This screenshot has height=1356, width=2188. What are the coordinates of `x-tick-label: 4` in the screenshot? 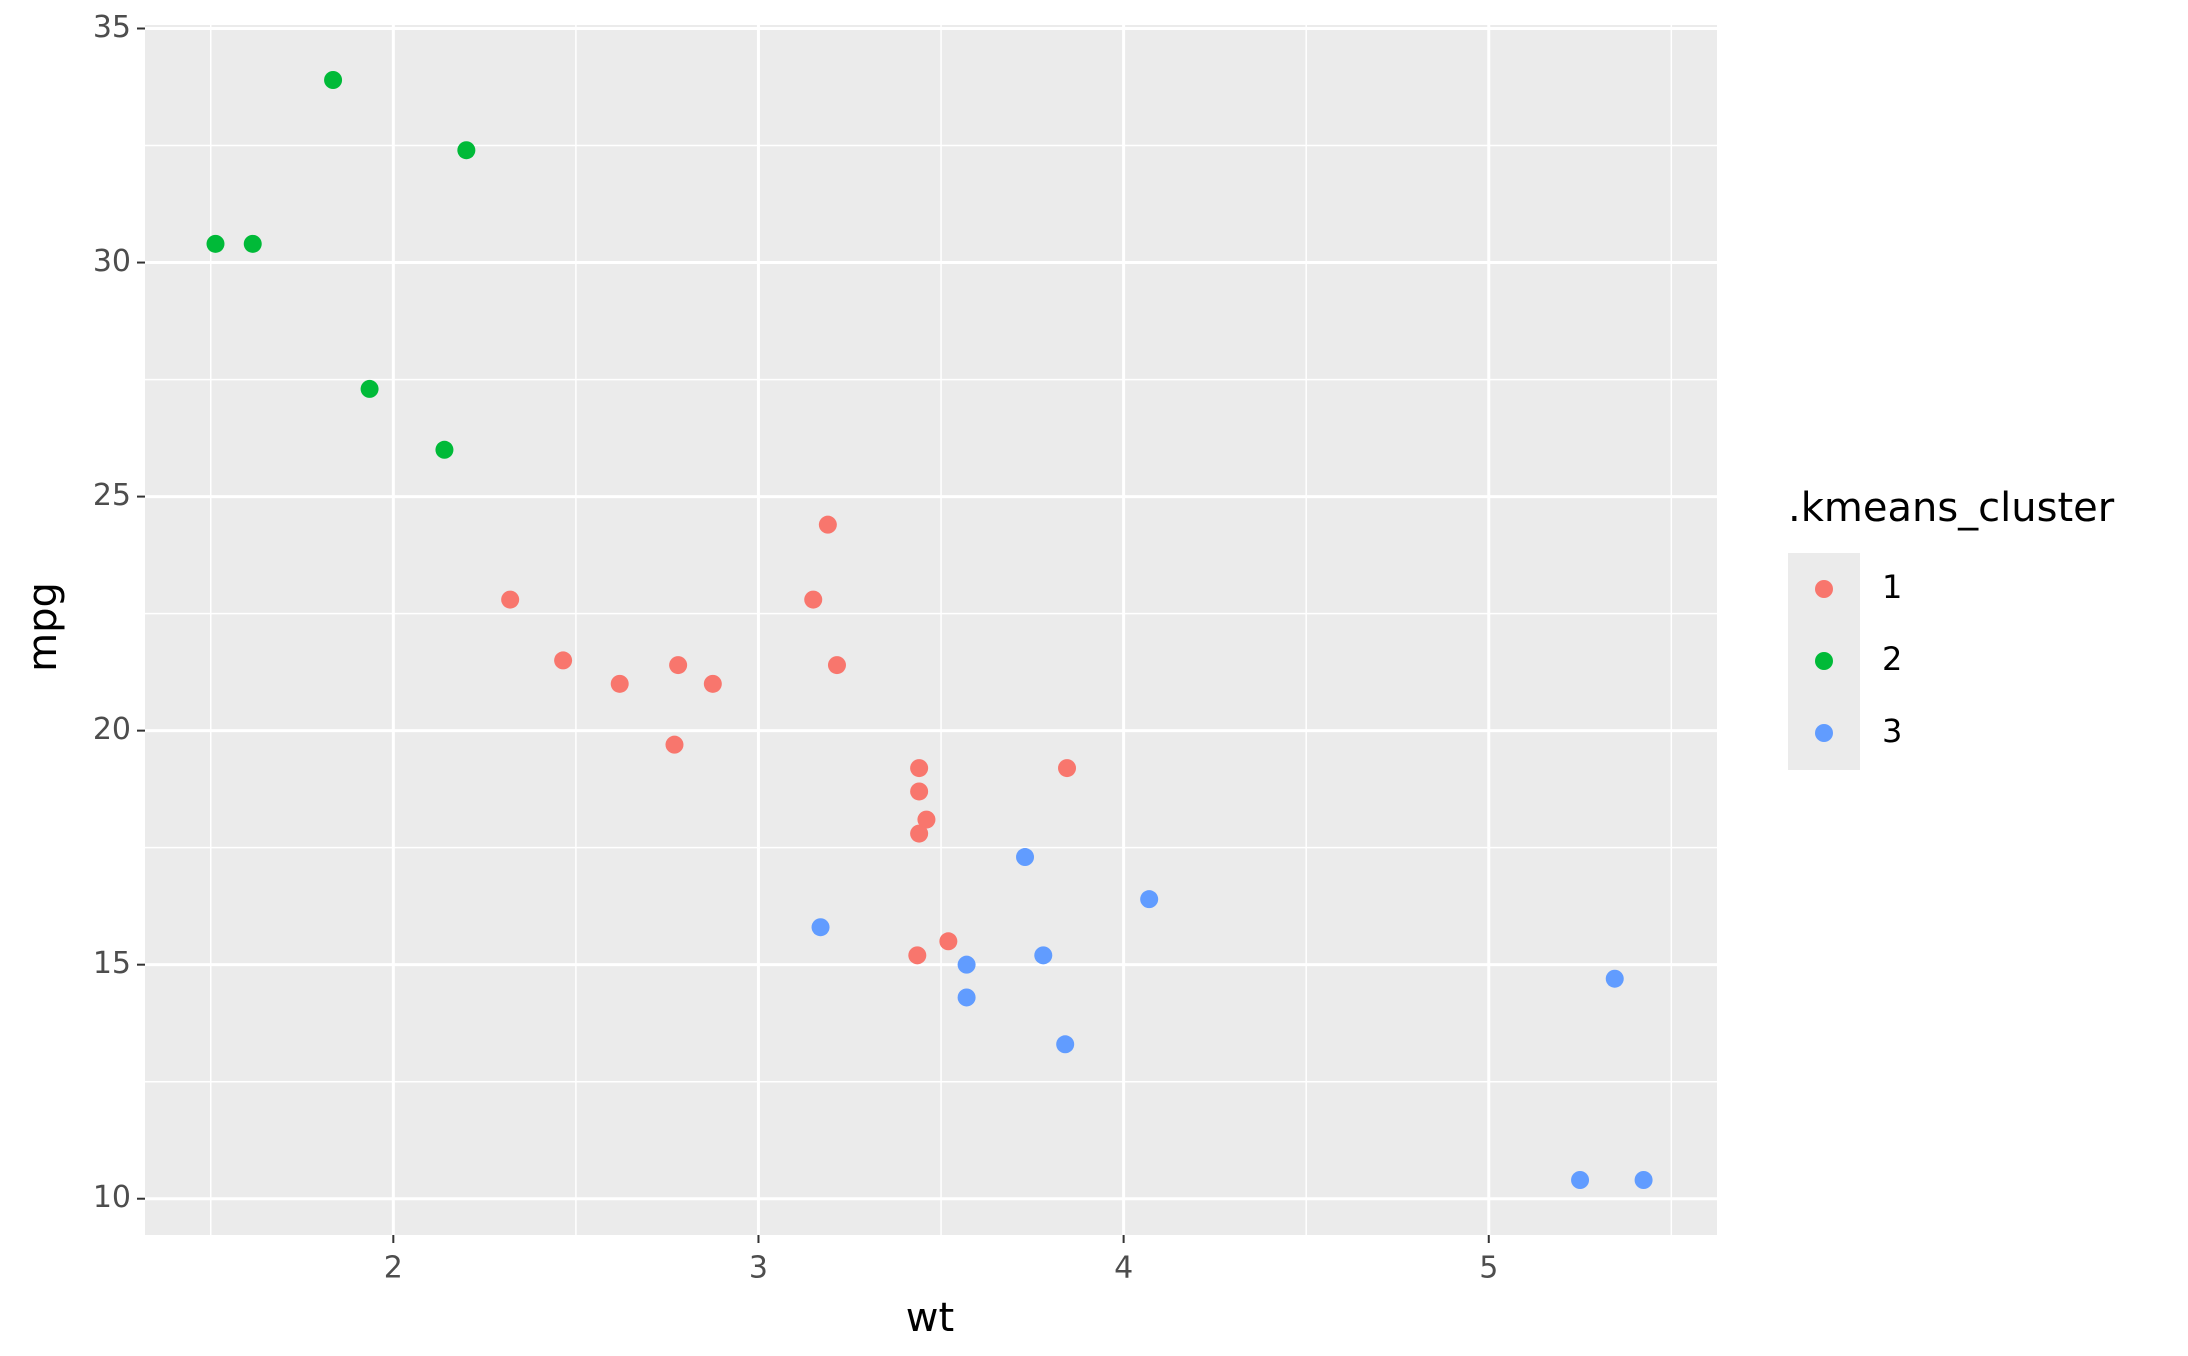 It's located at (1123, 1268).